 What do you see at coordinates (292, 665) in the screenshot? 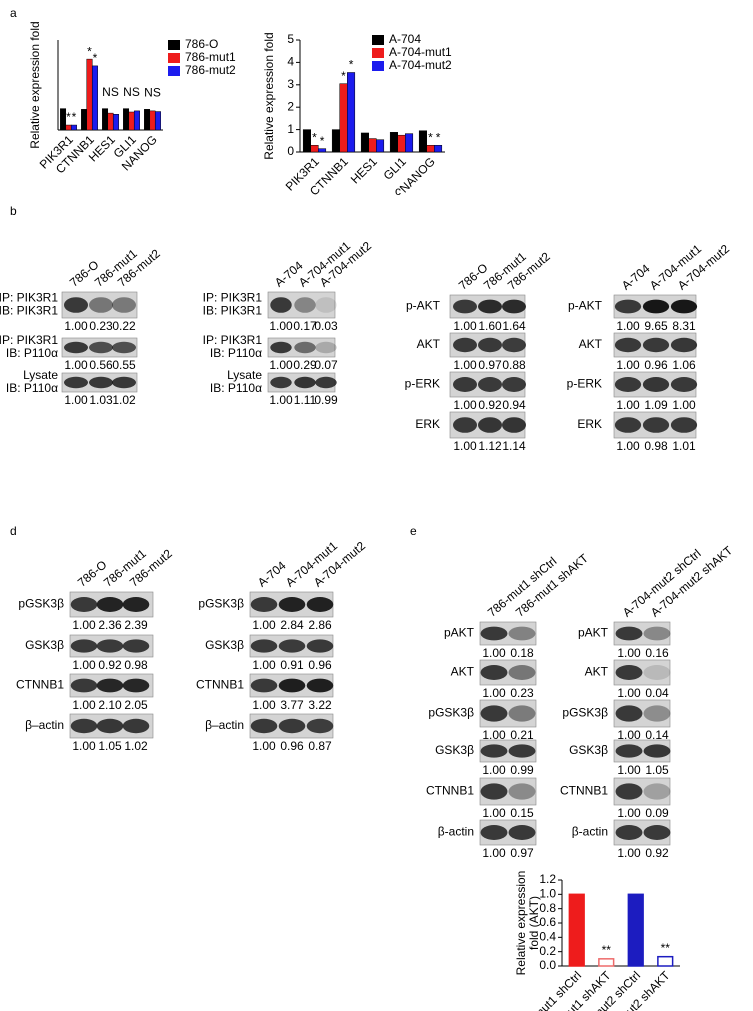
I see `band-quantification: 0.91` at bounding box center [292, 665].